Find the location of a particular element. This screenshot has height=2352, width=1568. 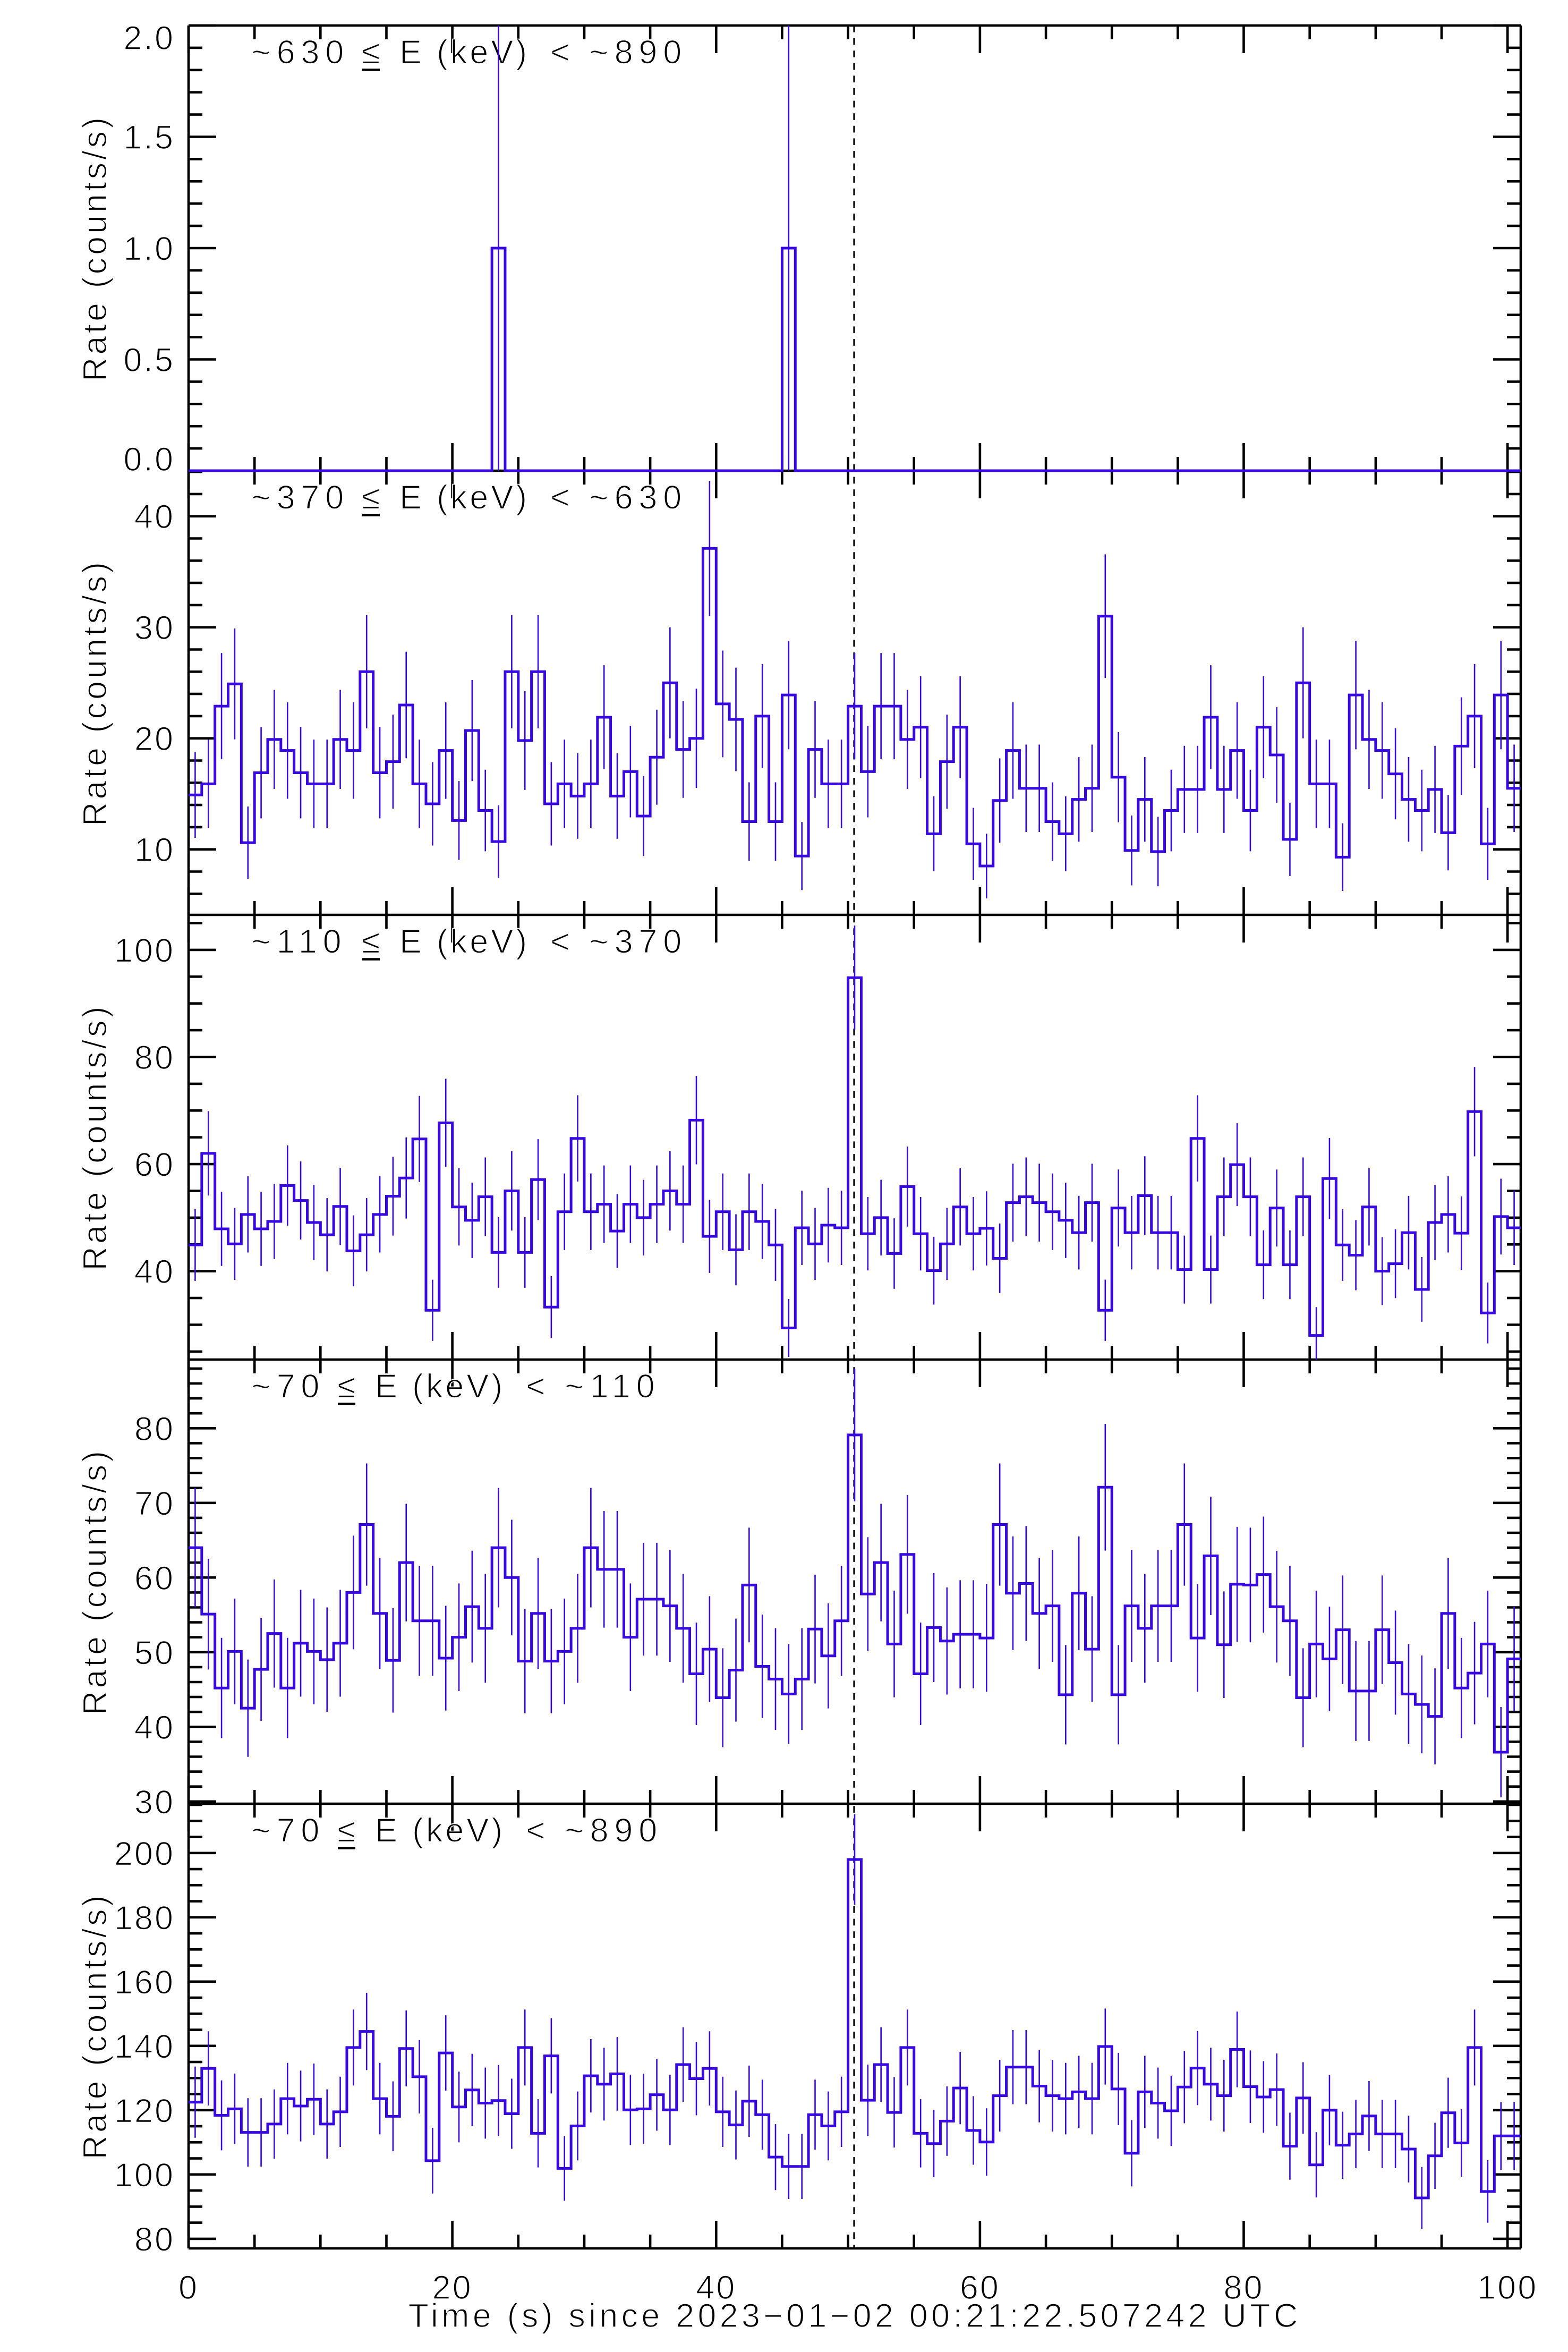

svg-text: 70 is located at coordinates (154, 1503).